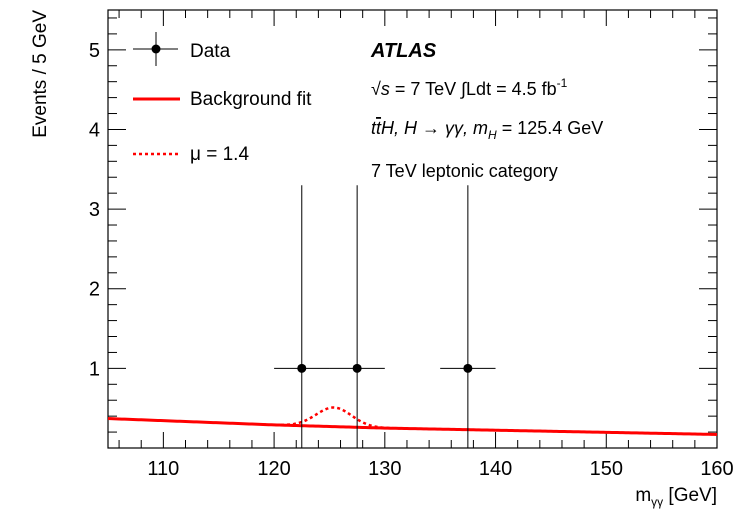 The height and width of the screenshot is (512, 745). Describe the element at coordinates (464, 171) in the screenshot. I see `category-label: 7 TeV leptonic category` at that location.